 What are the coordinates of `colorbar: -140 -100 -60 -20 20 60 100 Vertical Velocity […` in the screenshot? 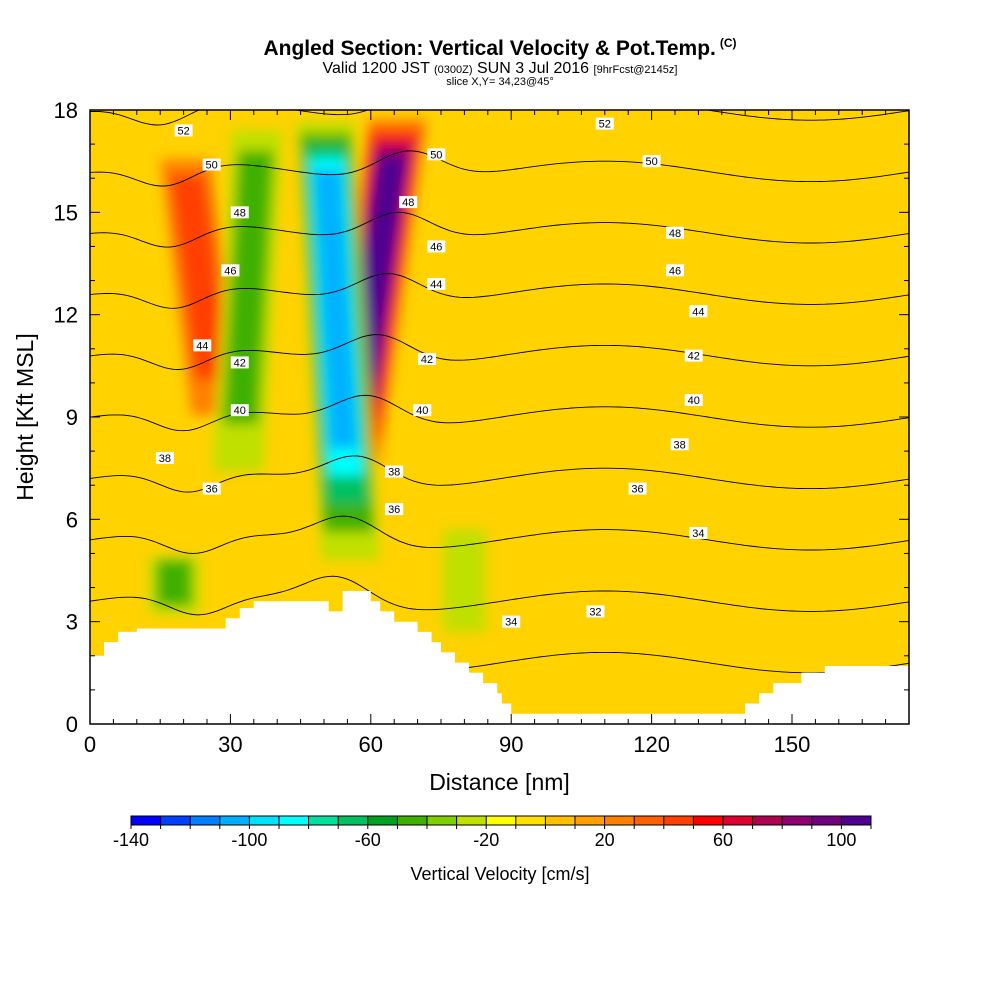 It's located at (492, 849).